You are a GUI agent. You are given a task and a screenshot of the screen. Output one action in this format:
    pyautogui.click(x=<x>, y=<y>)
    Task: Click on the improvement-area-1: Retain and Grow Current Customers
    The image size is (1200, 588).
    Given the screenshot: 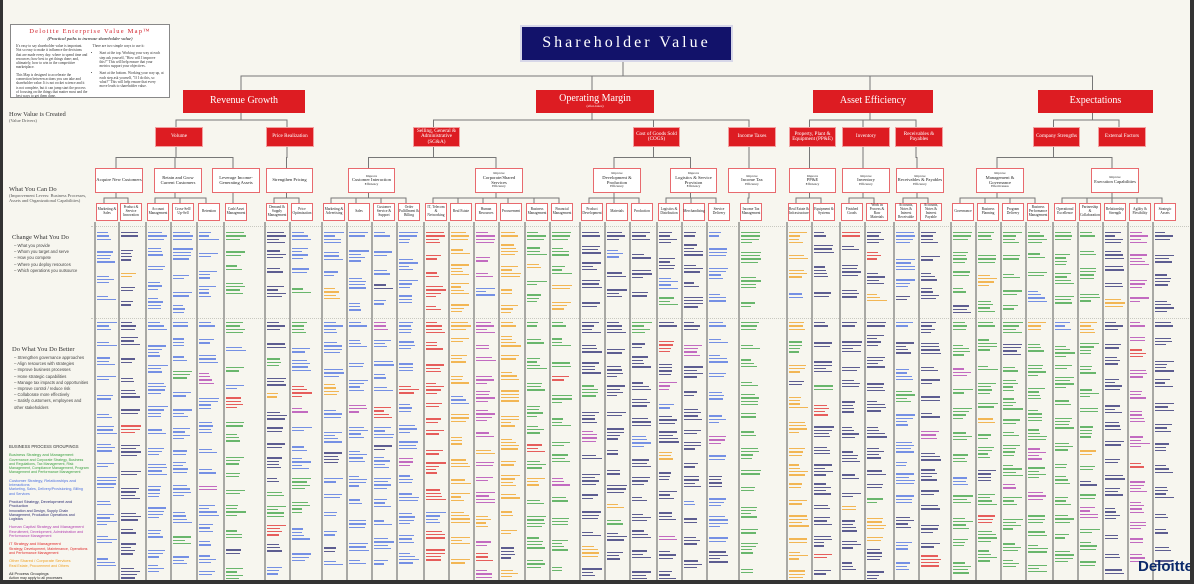 What is the action you would take?
    pyautogui.click(x=178, y=180)
    